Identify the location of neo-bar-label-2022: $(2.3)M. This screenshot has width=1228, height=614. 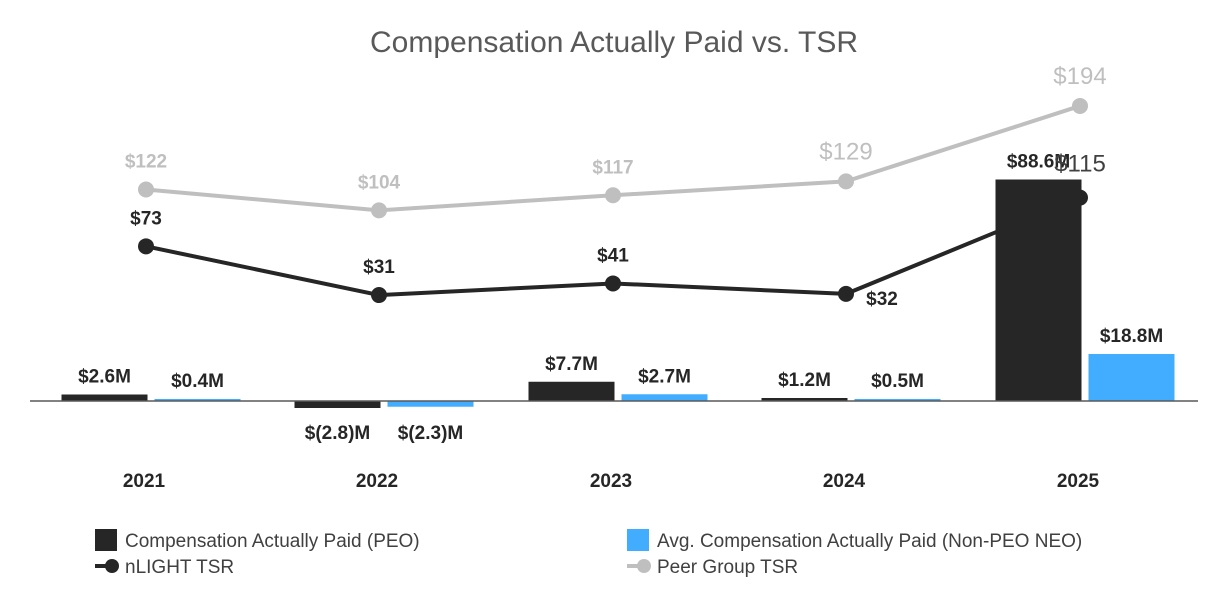
(430, 433).